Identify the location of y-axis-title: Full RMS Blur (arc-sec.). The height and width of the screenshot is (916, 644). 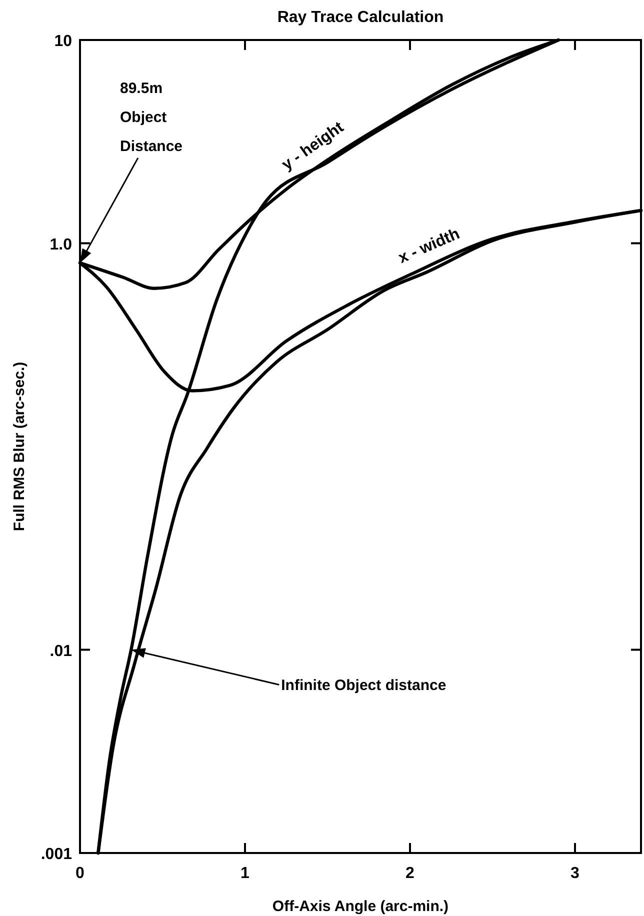
(19, 447).